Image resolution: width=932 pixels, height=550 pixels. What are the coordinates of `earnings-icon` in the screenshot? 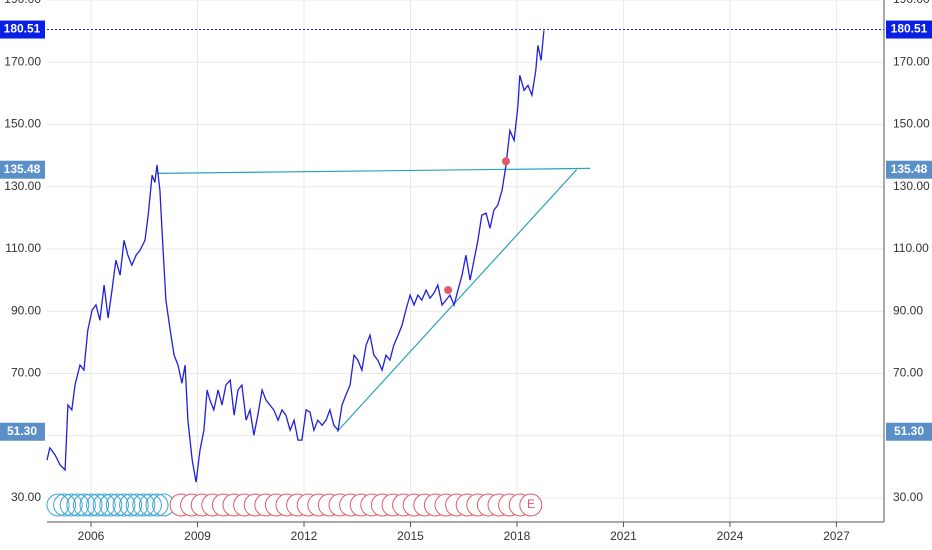 It's located at (531, 505).